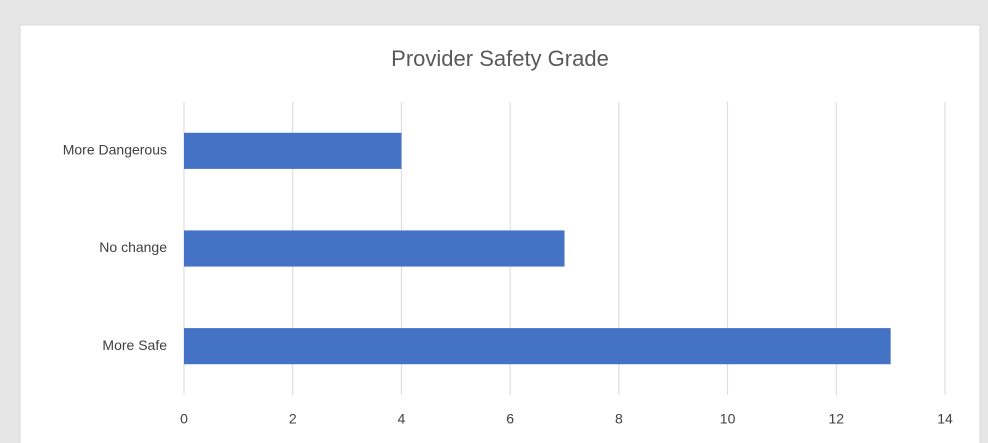 Image resolution: width=988 pixels, height=443 pixels. I want to click on x-tick-label: 0, so click(184, 419).